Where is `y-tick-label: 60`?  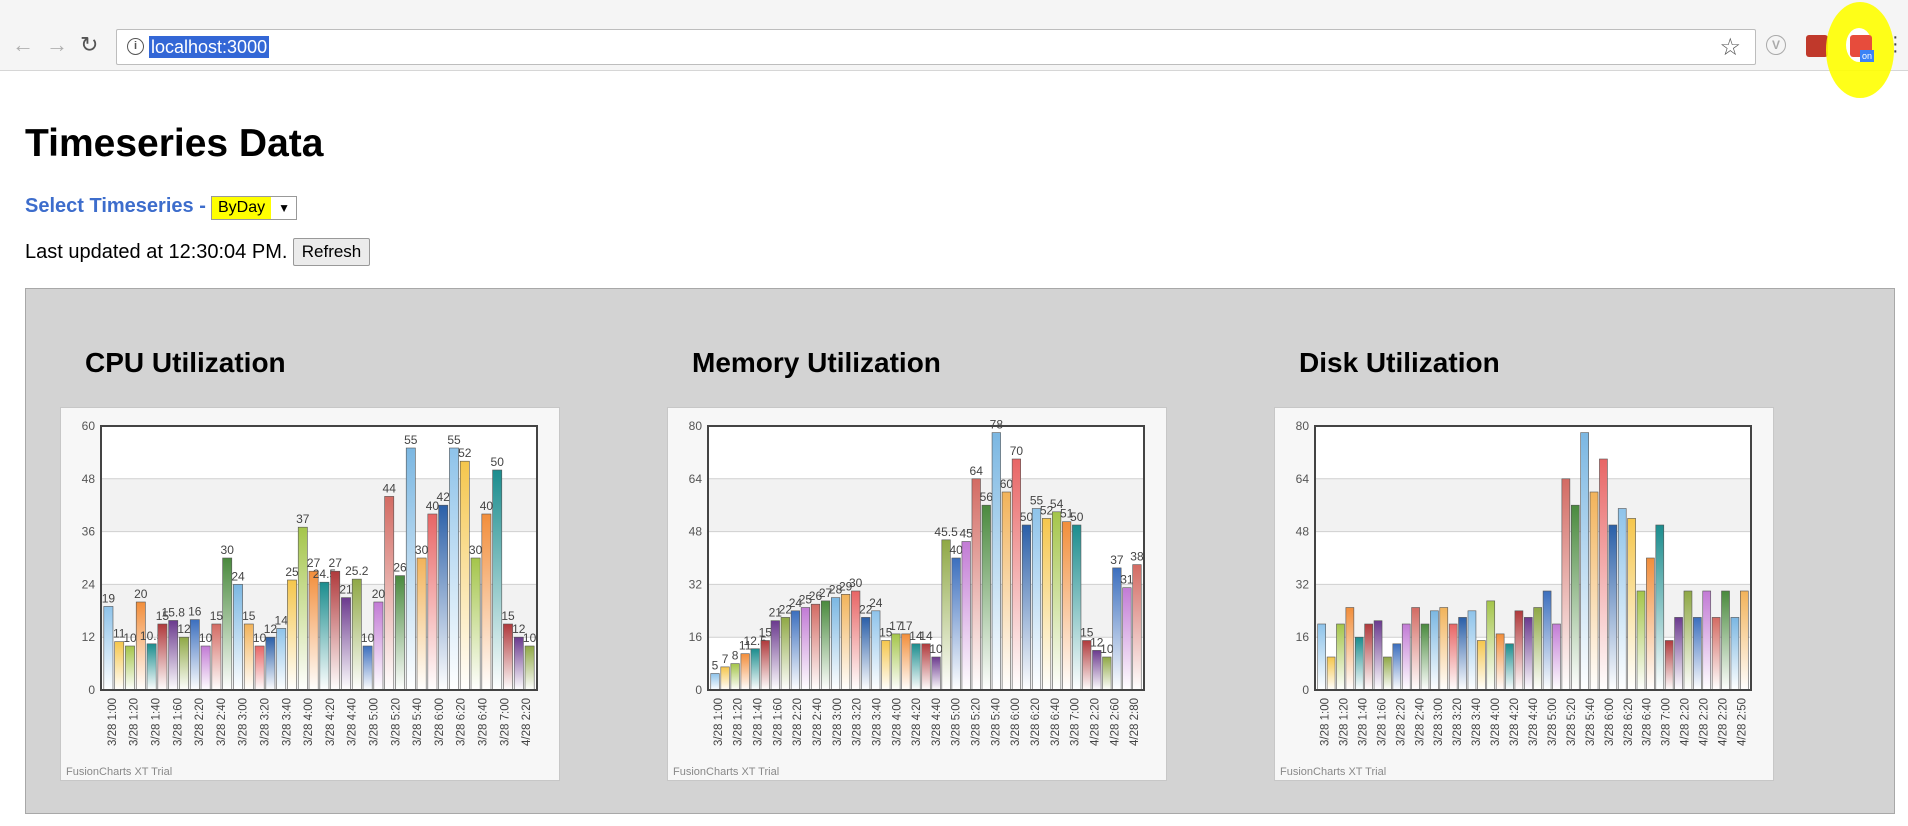
y-tick-label: 60 is located at coordinates (89, 426).